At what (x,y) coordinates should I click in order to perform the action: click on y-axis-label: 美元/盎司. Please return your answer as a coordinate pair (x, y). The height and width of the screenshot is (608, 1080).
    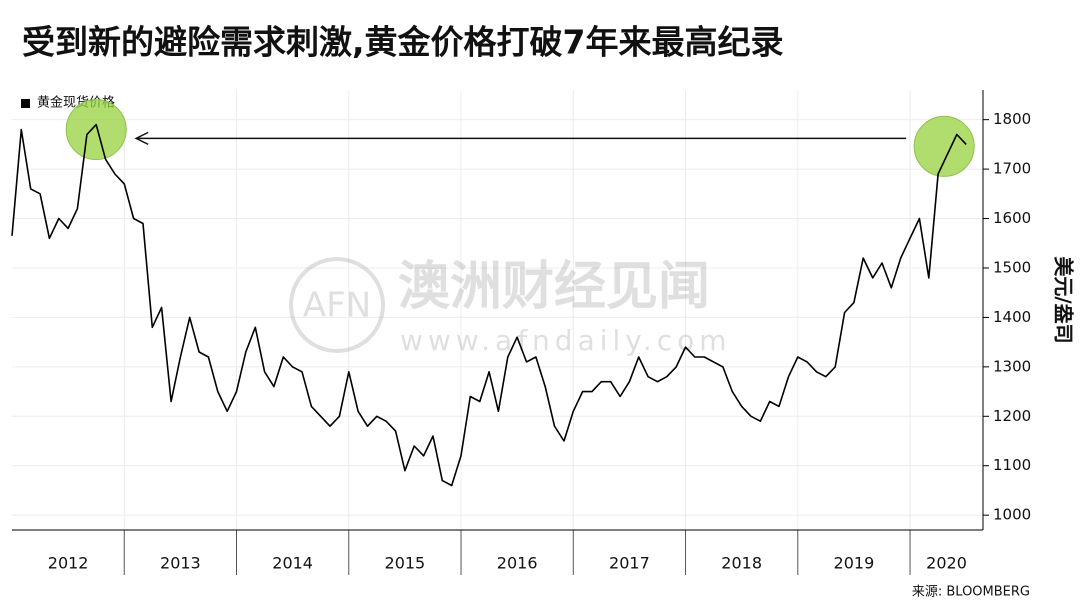
    Looking at the image, I should click on (1064, 299).